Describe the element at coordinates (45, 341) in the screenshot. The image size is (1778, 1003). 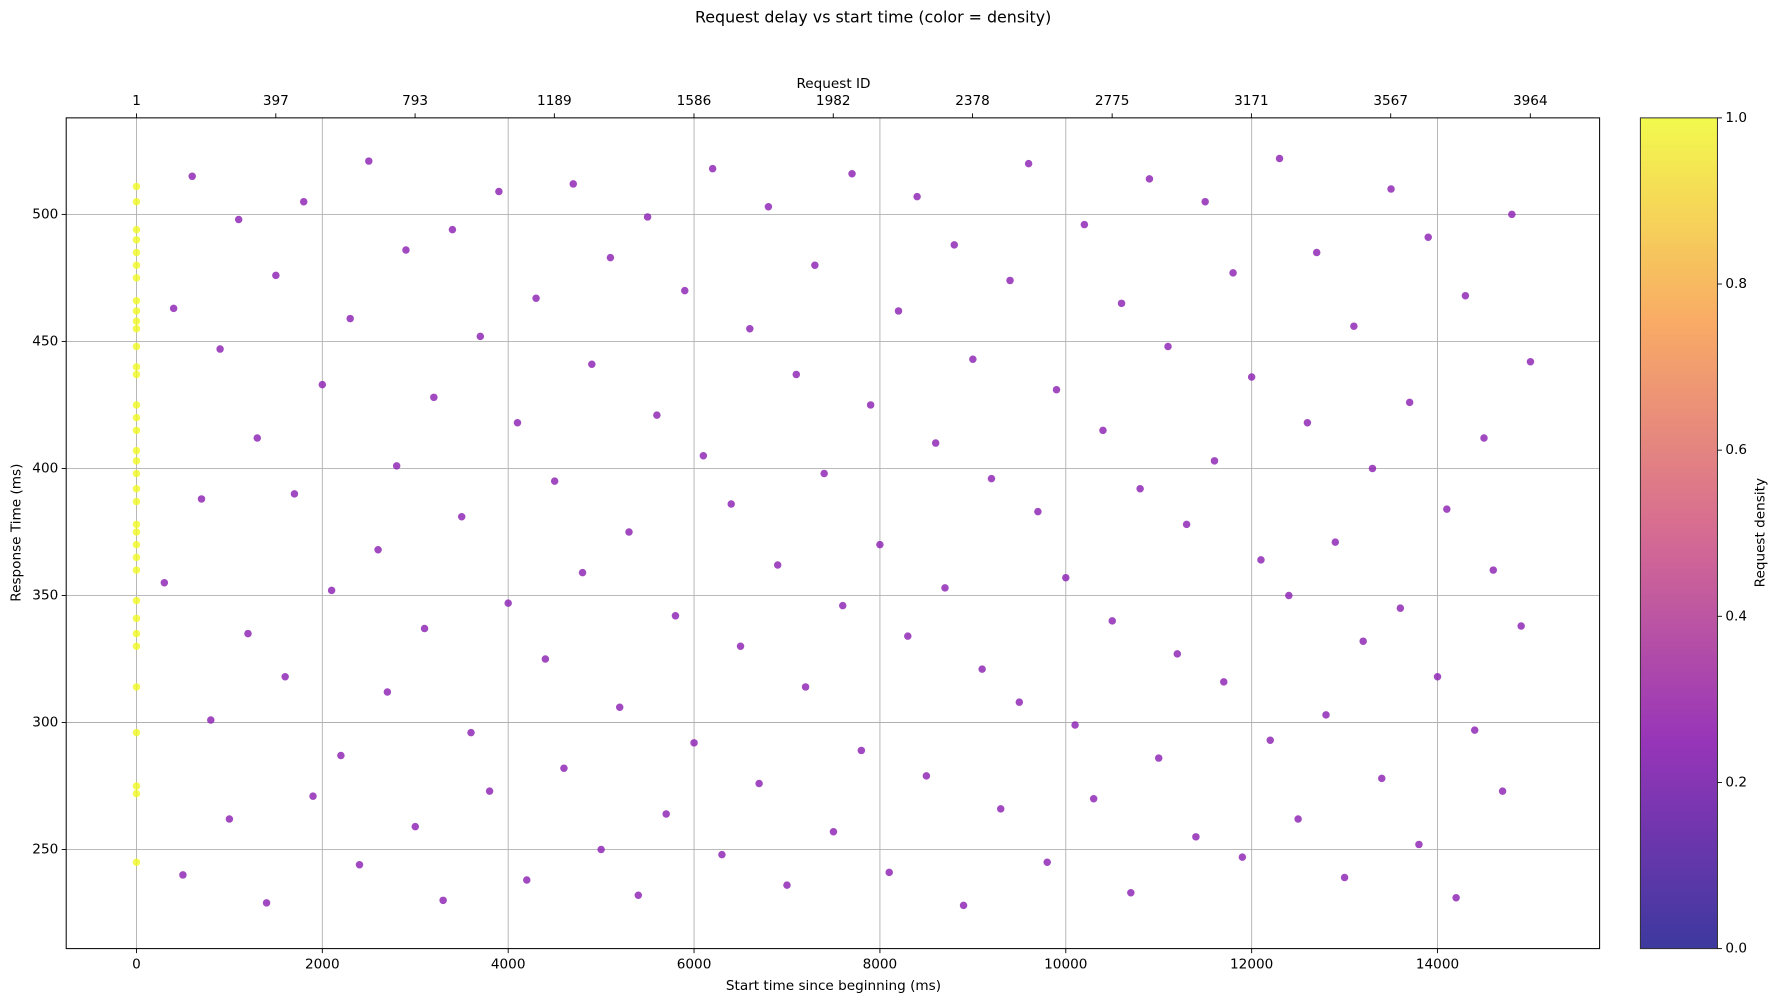
I see `y-tick-label: 450` at that location.